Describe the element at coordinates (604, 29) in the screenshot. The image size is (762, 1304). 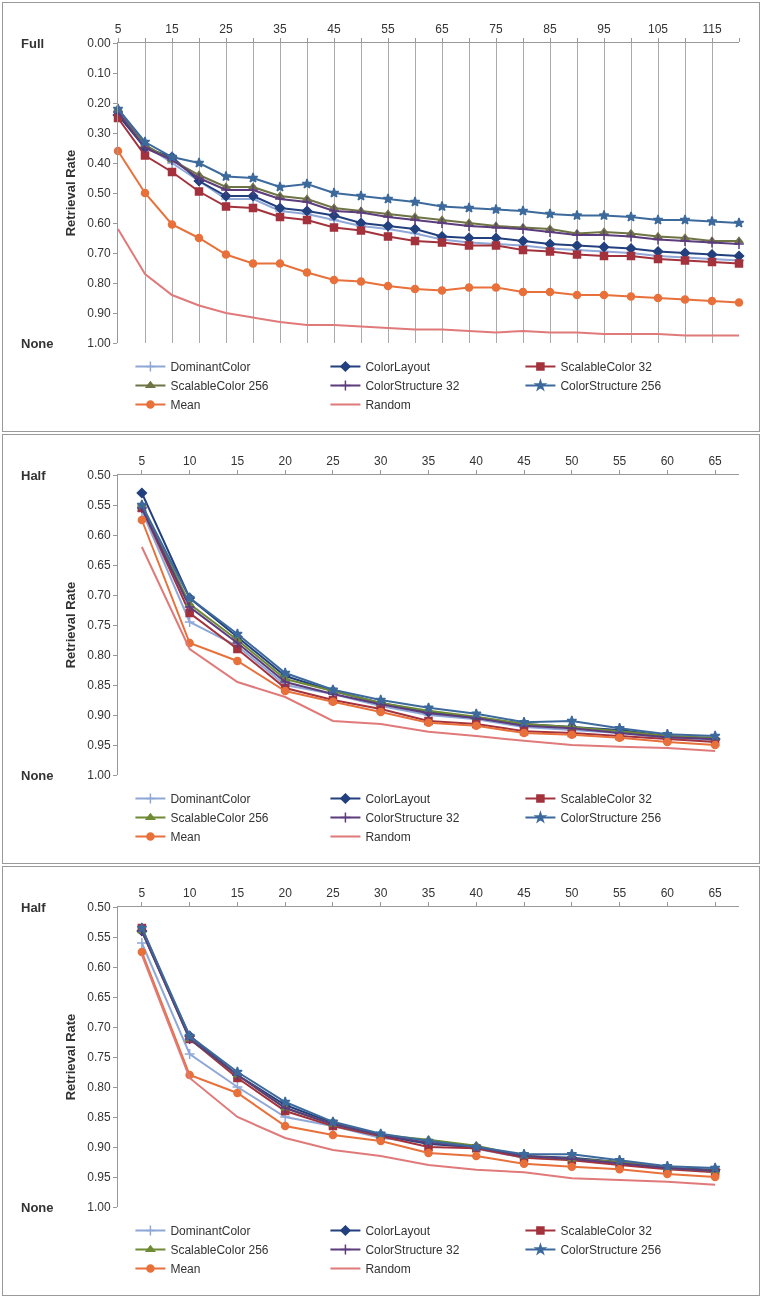
I see `x-tick-label: 95` at that location.